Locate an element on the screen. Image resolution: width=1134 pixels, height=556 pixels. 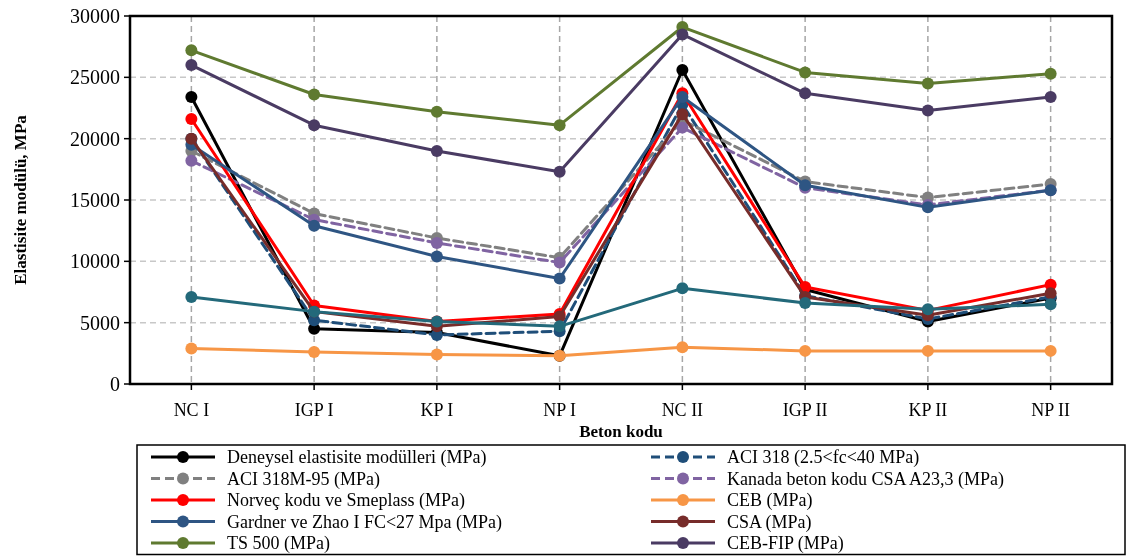
y-tick-label: 20000 is located at coordinates (95, 138).